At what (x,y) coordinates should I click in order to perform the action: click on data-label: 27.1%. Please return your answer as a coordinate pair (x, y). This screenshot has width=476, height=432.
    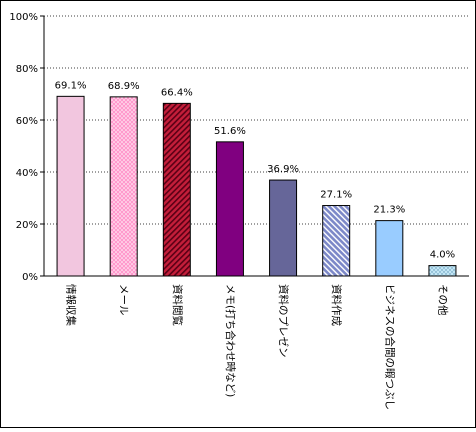
    Looking at the image, I should click on (336, 195).